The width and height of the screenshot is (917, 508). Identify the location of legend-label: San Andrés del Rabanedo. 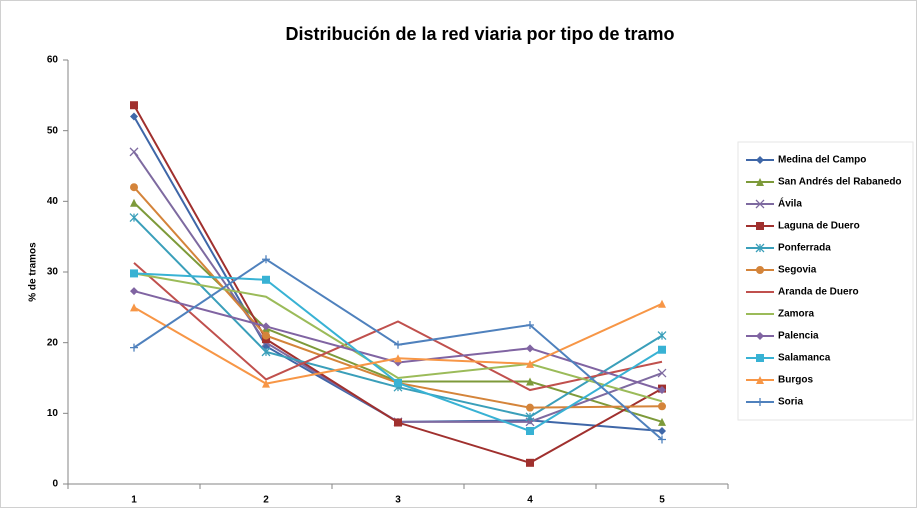
(840, 182).